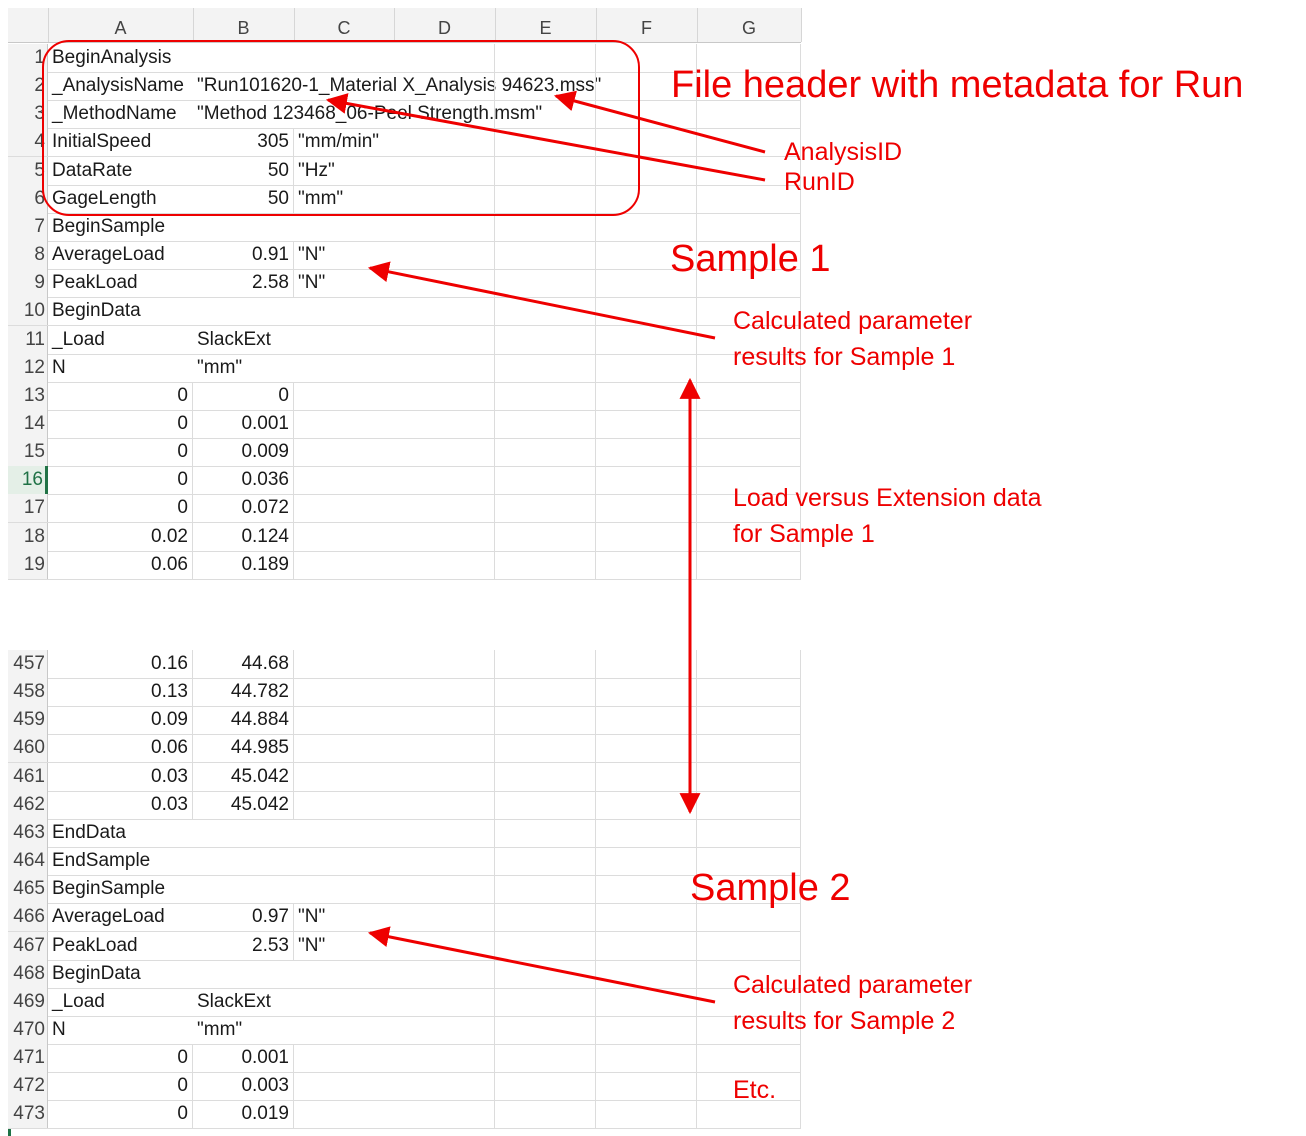 The width and height of the screenshot is (1306, 1136). Describe the element at coordinates (89, 832) in the screenshot. I see `cell-a: EndData` at that location.